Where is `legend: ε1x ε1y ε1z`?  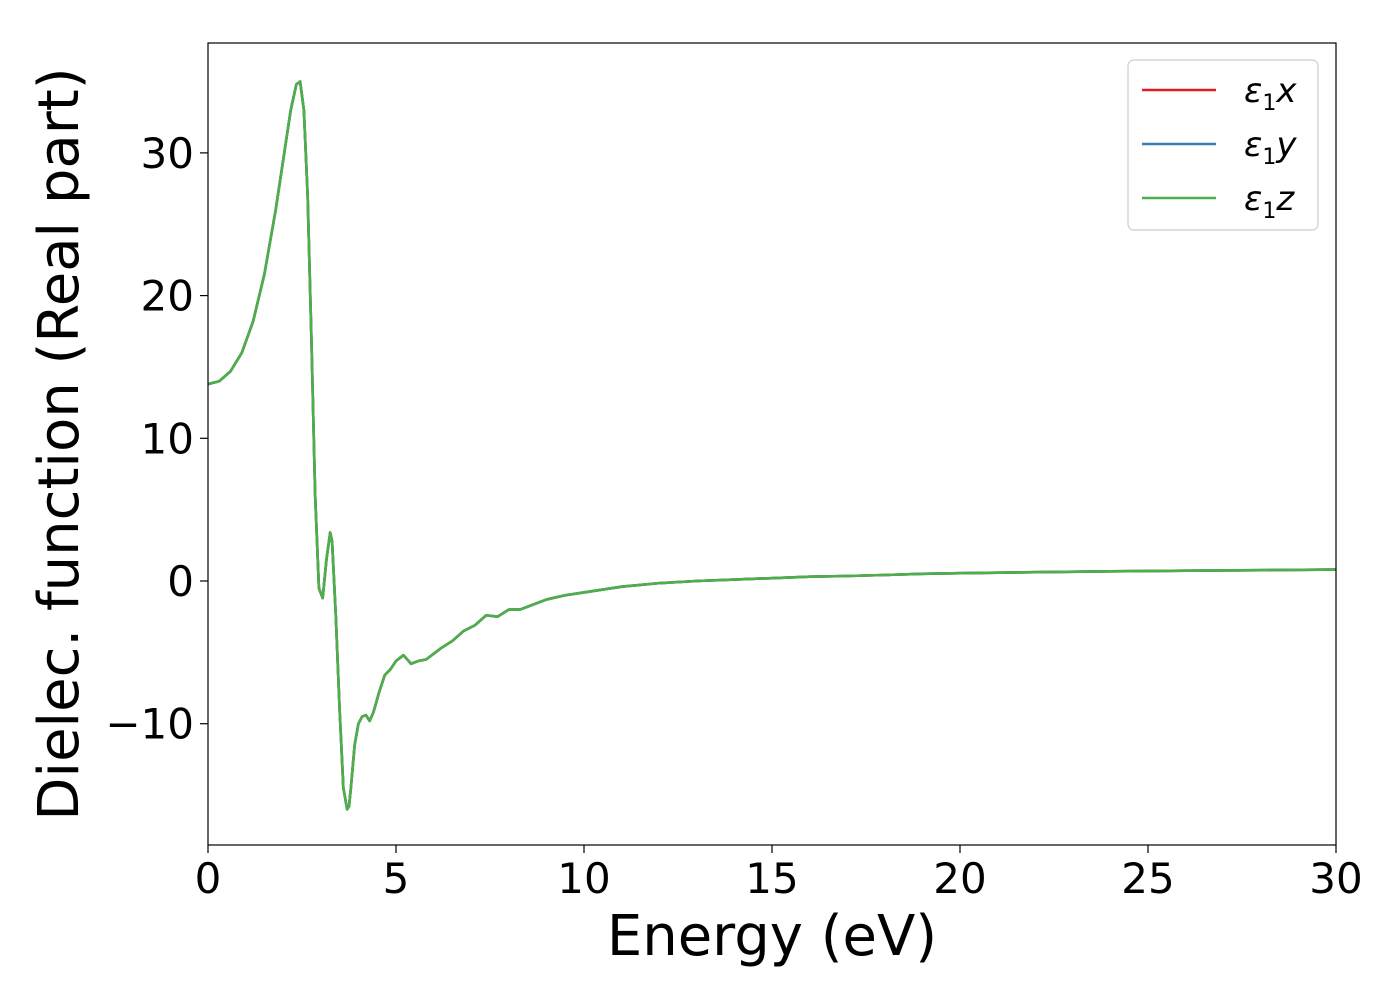
legend: ε1x ε1y ε1z is located at coordinates (1223, 145).